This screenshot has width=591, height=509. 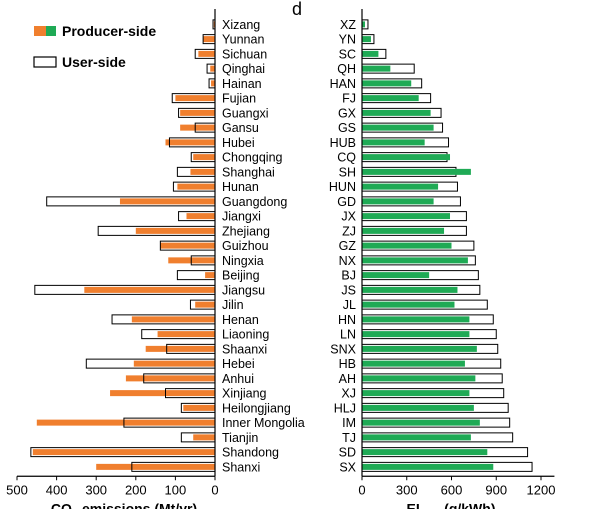 What do you see at coordinates (212, 68) in the screenshot?
I see `producer-bar-qinghai` at bounding box center [212, 68].